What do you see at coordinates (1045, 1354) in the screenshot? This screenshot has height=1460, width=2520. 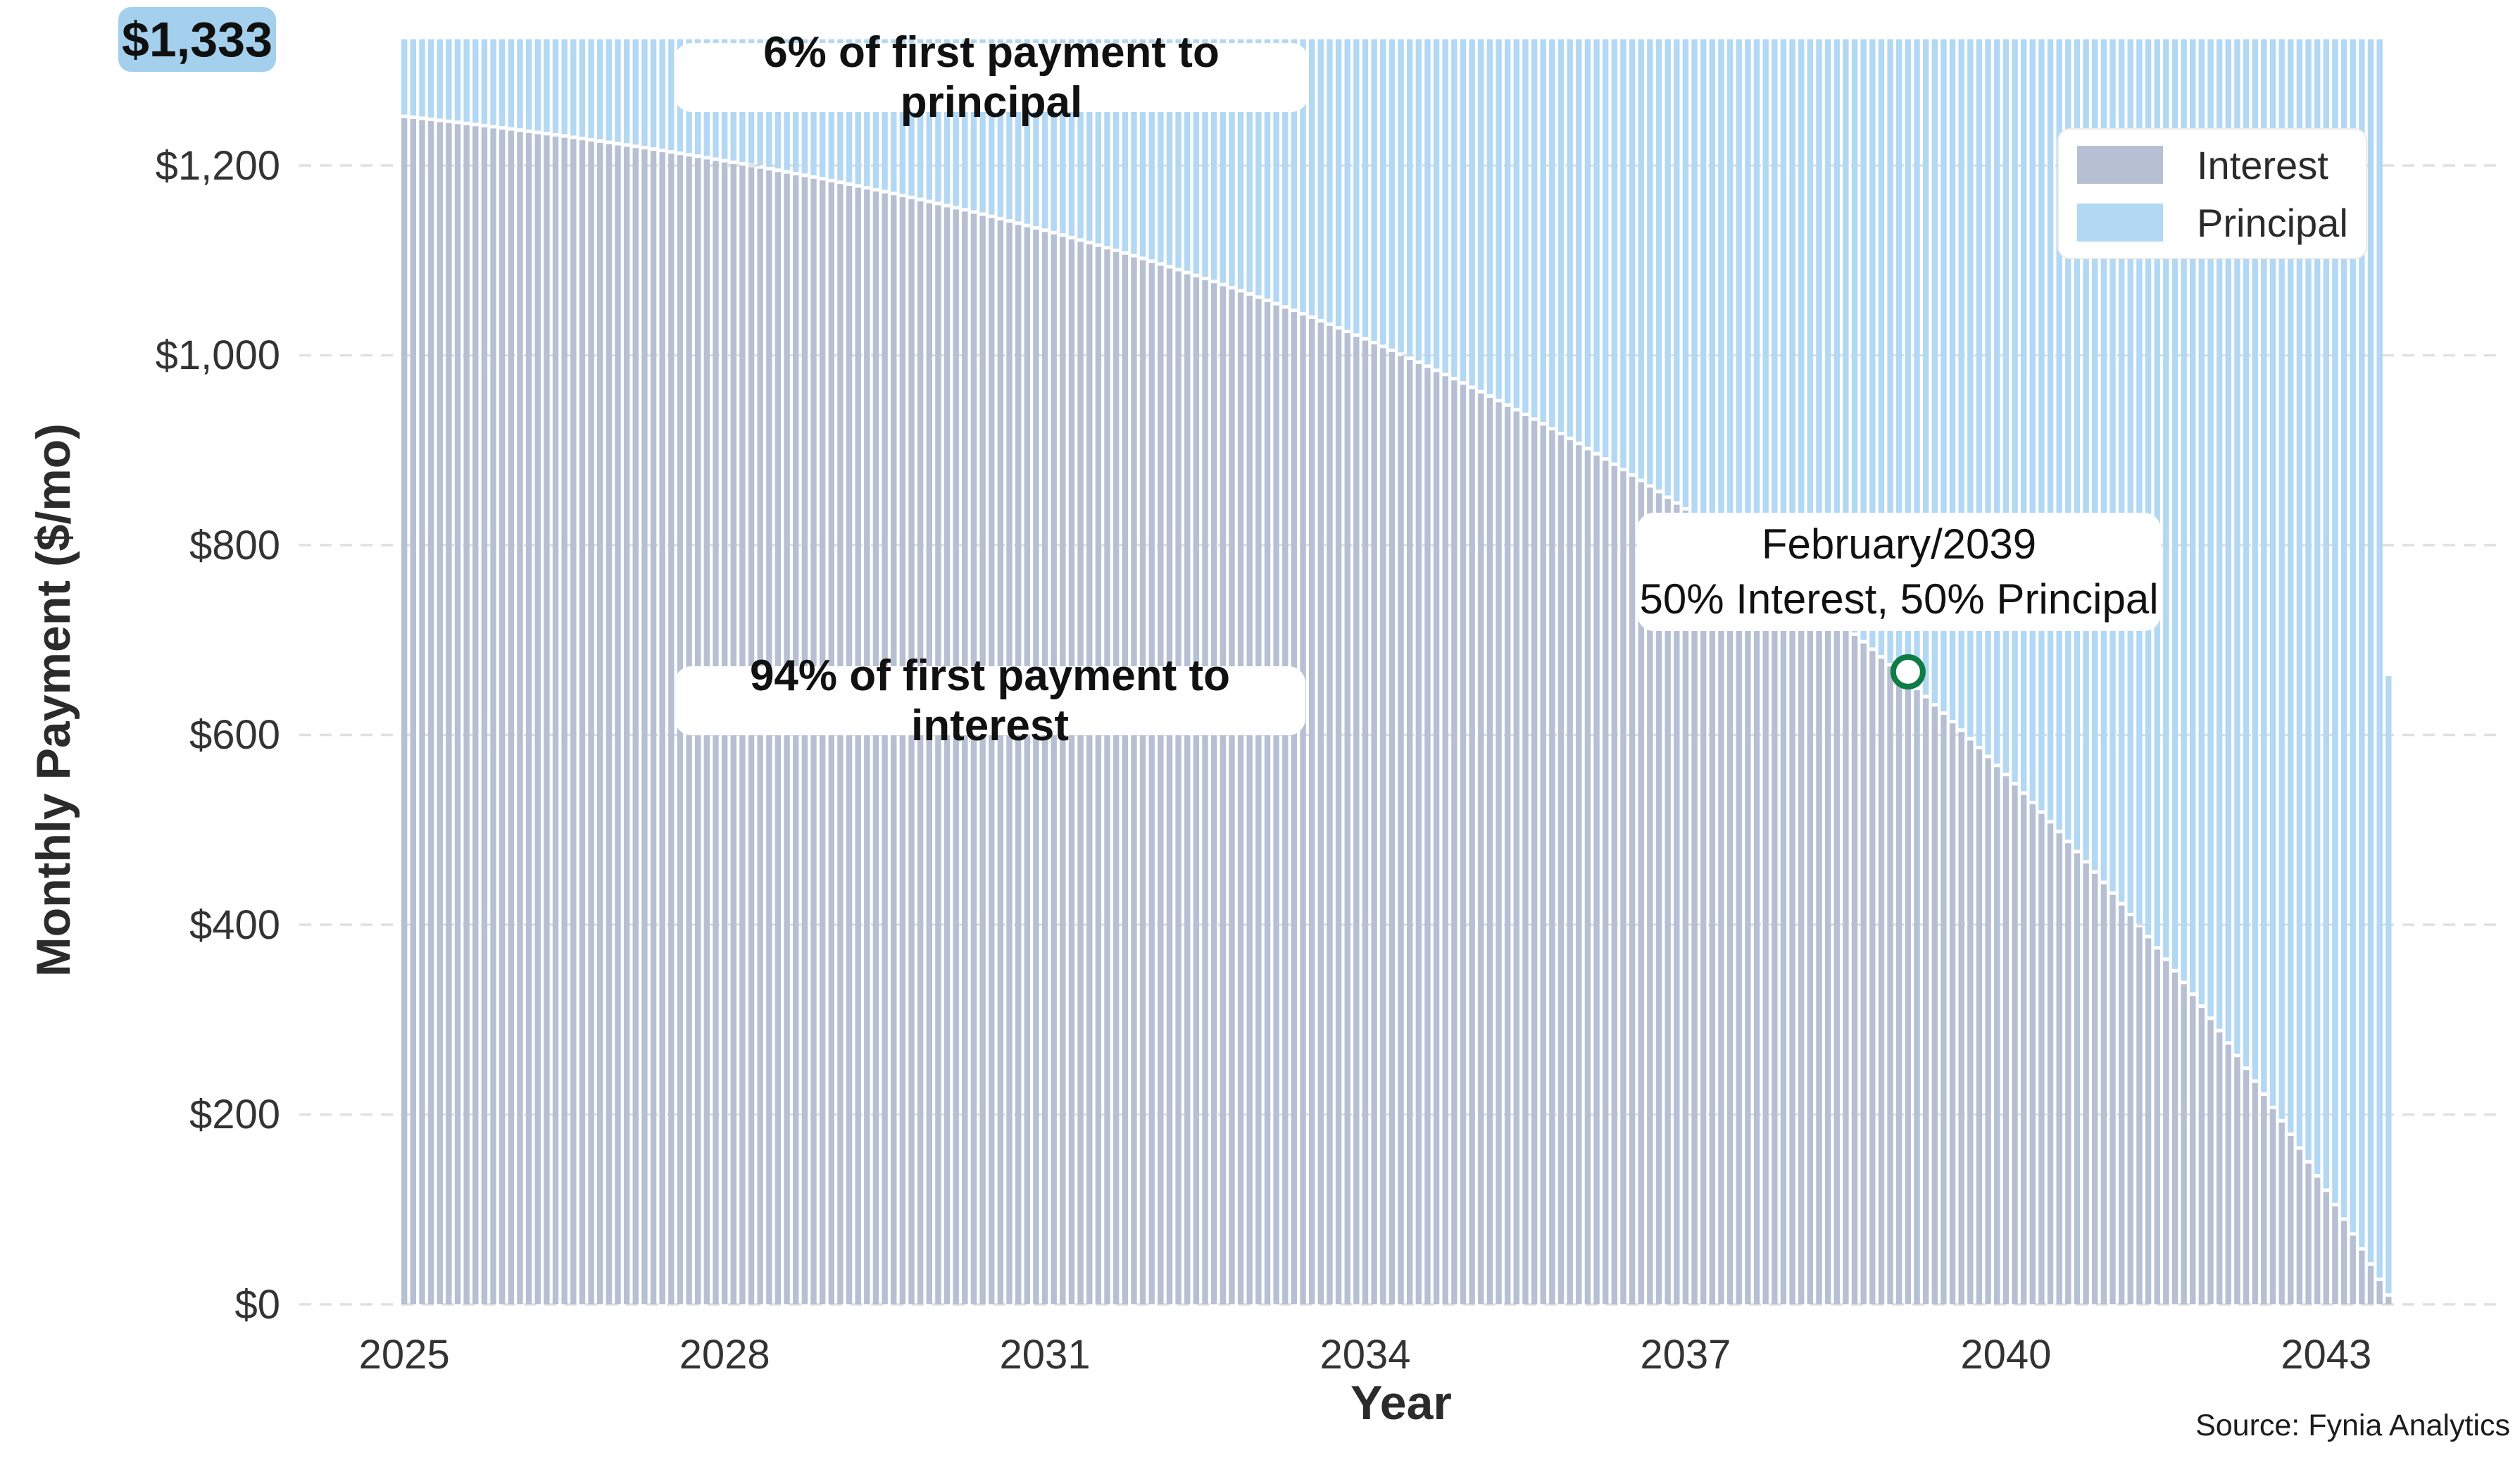 I see `x-tick-label: 2031` at bounding box center [1045, 1354].